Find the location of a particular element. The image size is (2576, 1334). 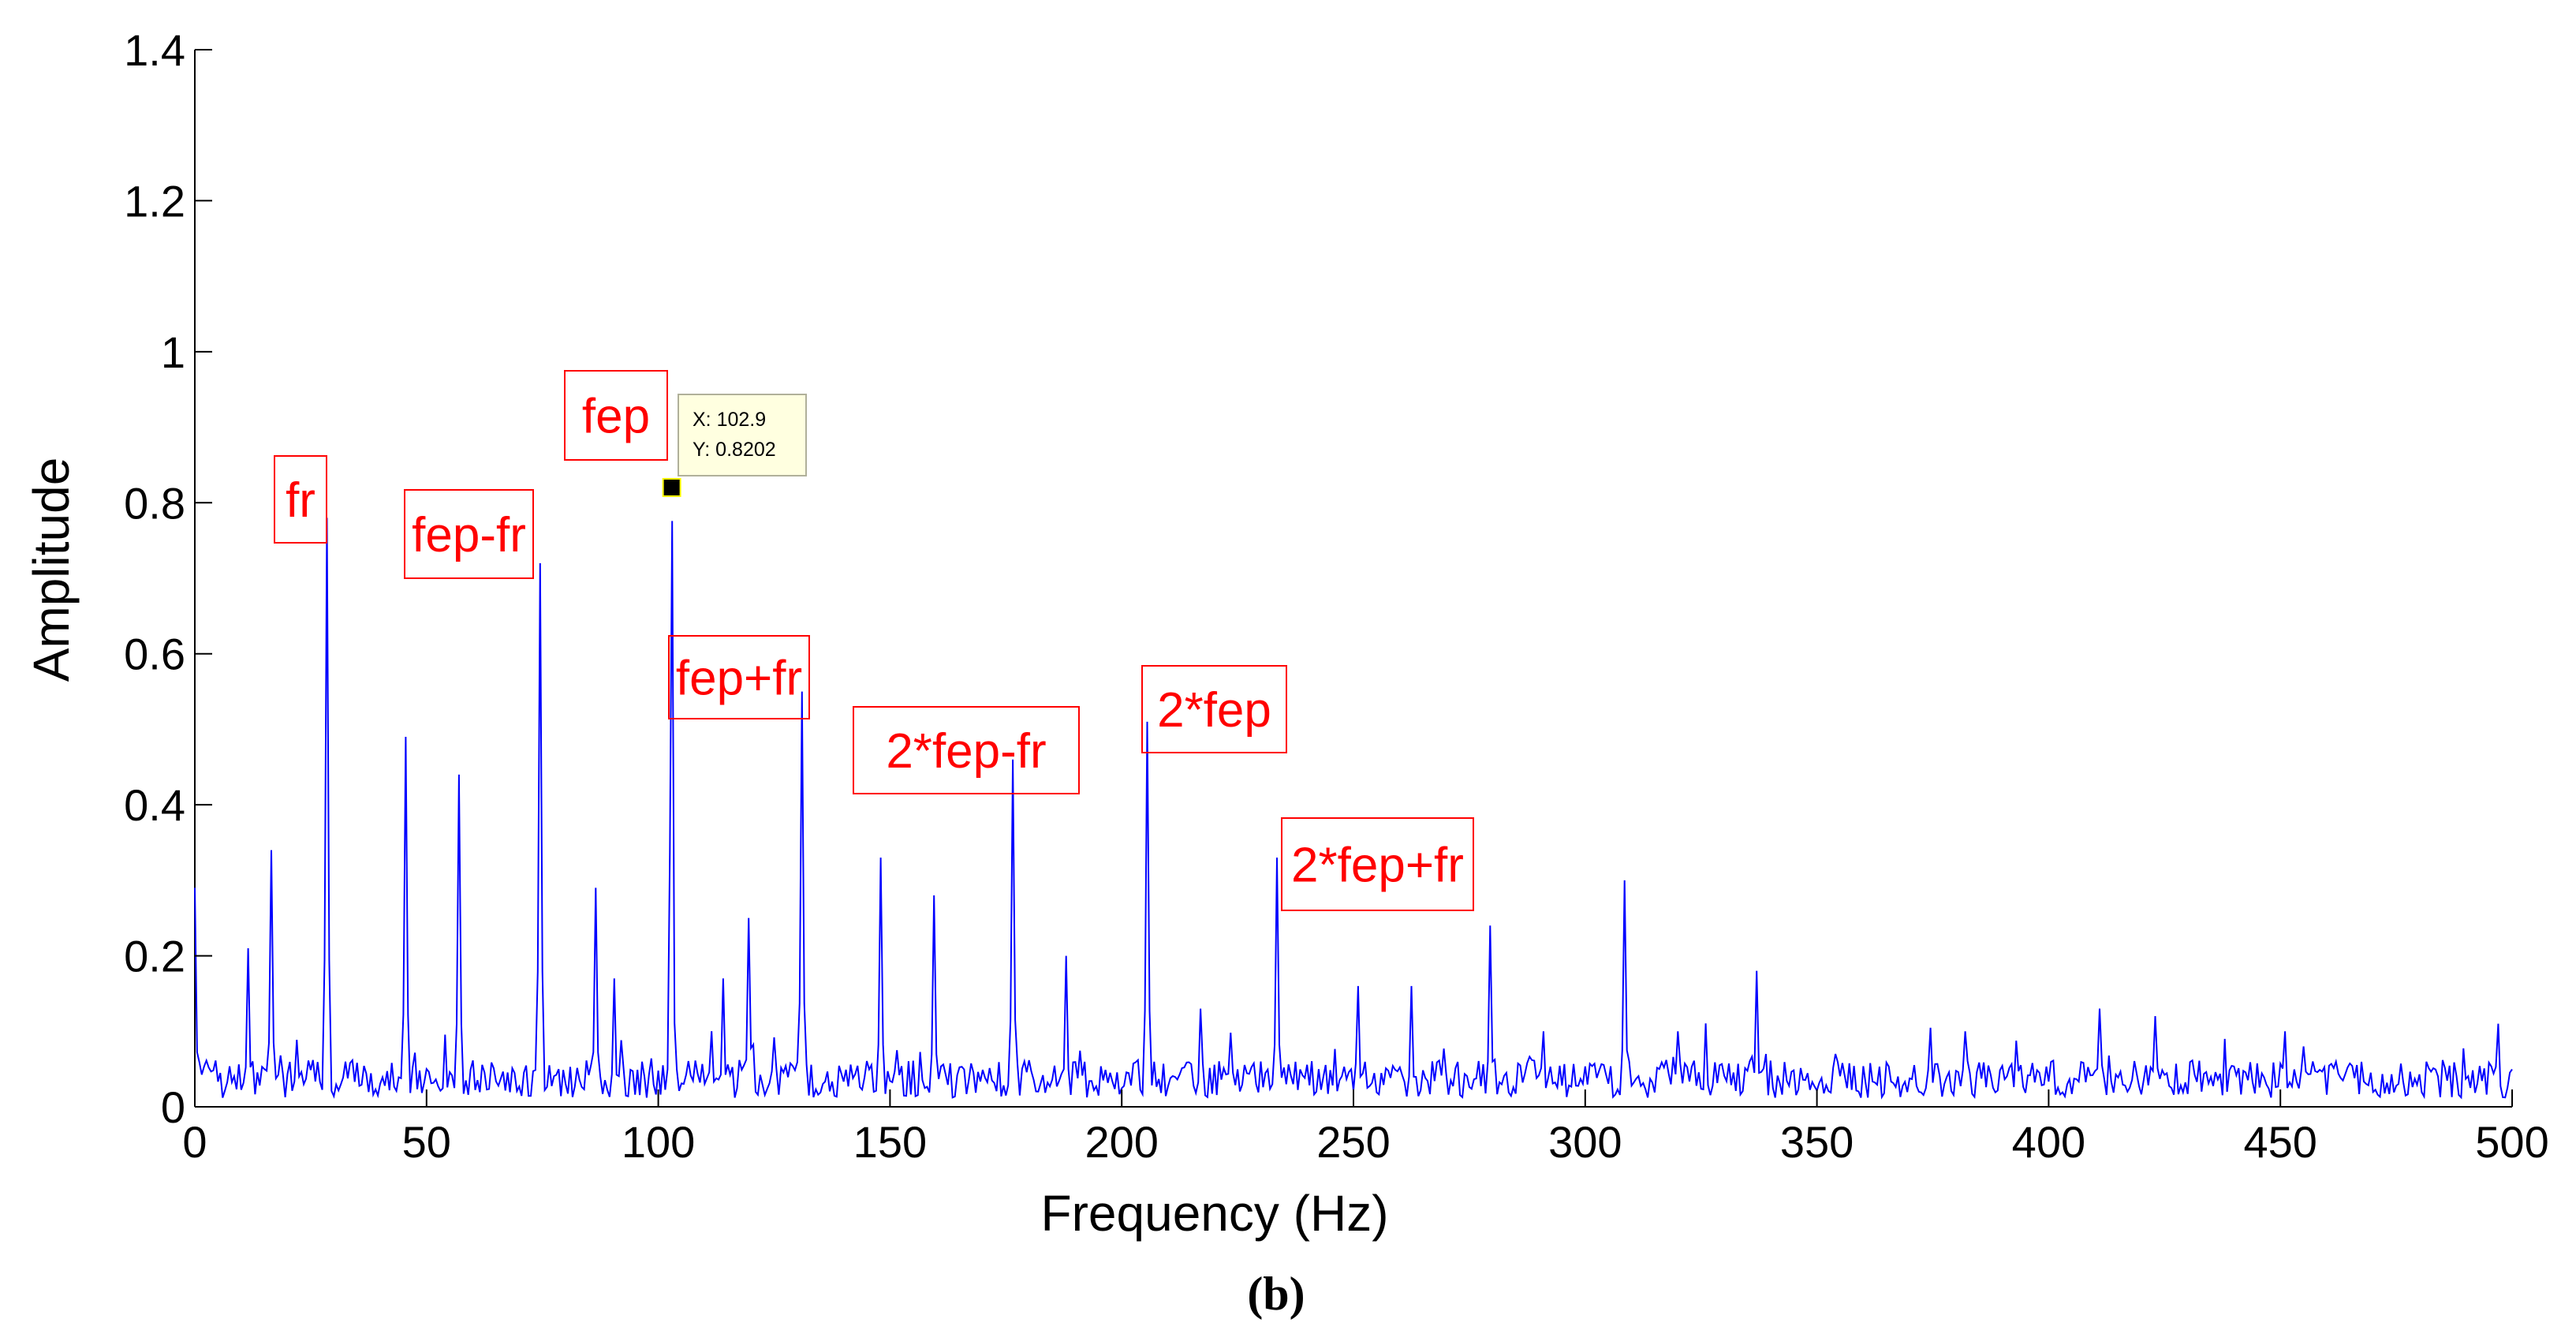

peak-annotation: fep+fr is located at coordinates (739, 677).